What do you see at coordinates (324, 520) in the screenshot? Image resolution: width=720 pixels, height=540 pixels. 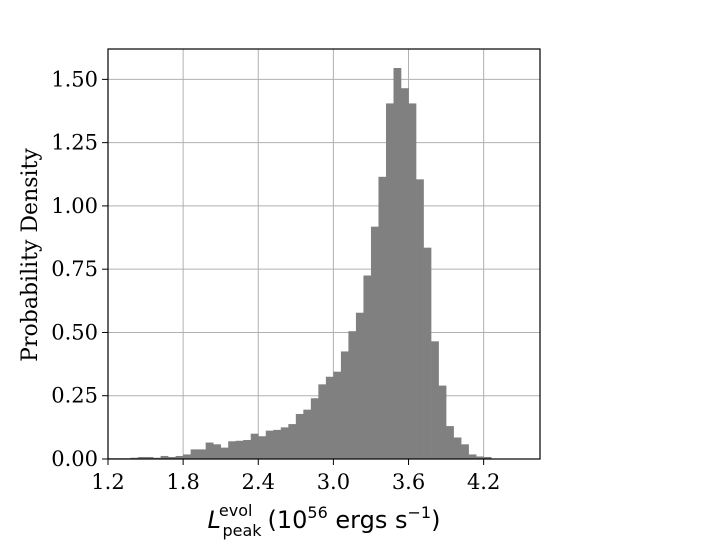 I see `x-axis-label: Levol peak (1056 ergs s−1)` at bounding box center [324, 520].